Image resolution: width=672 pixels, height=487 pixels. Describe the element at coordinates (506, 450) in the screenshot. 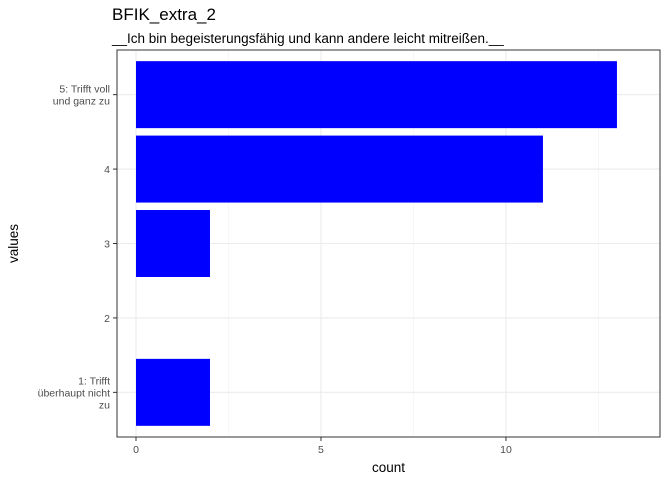

I see `x-tick-label: 10` at that location.